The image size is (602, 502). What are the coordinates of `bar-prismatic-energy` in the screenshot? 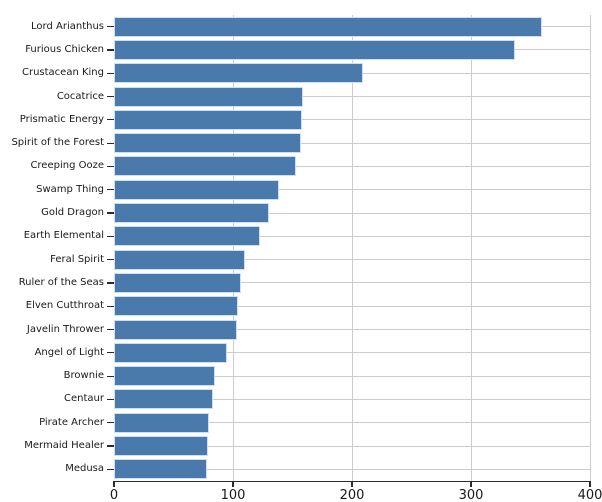 It's located at (208, 119).